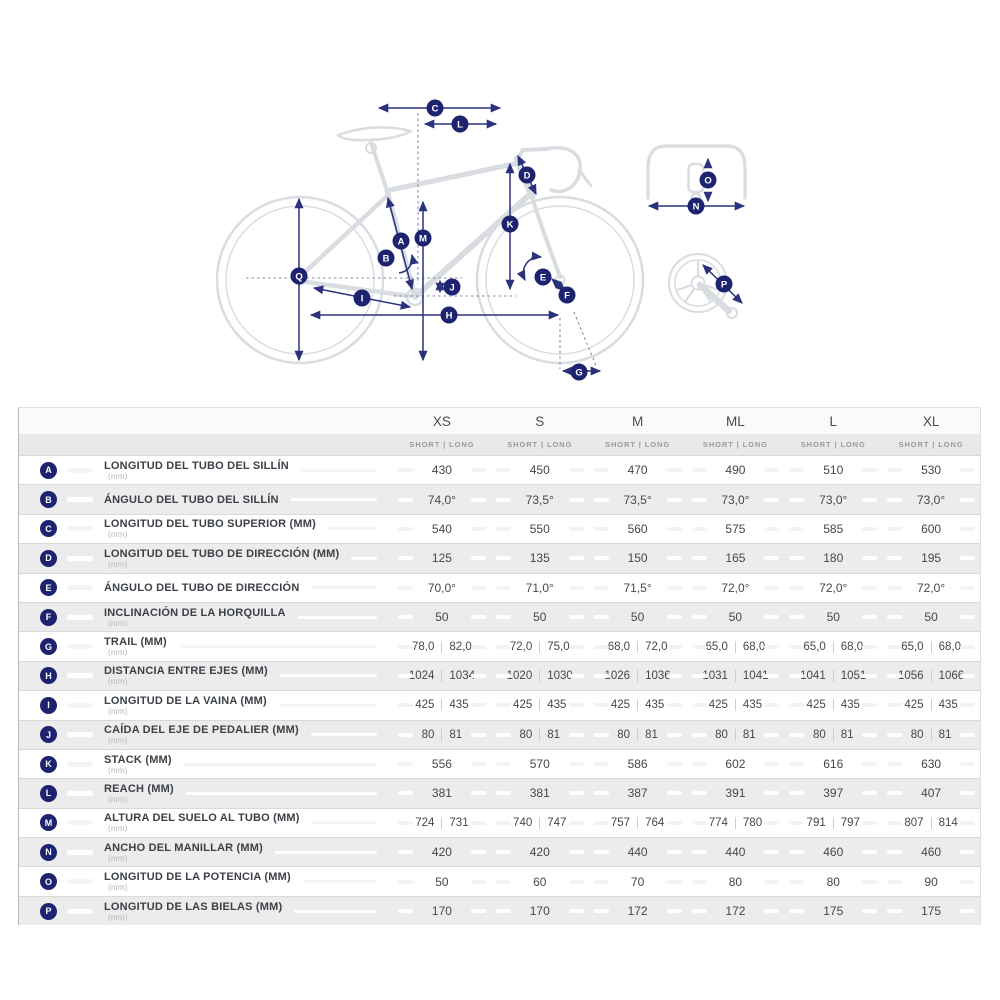  Describe the element at coordinates (931, 588) in the screenshot. I see `size-value-cell: 72,0°` at that location.